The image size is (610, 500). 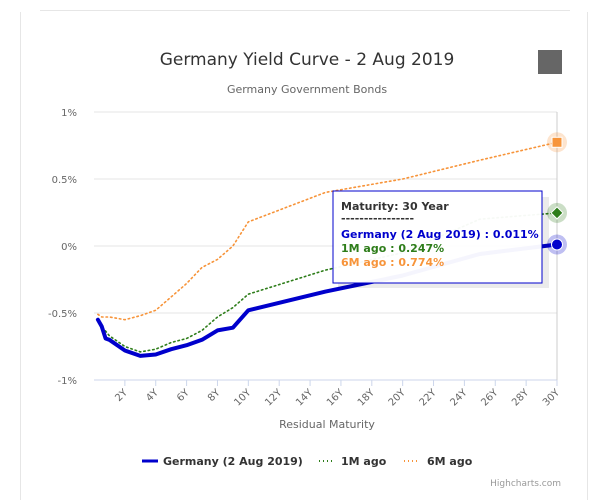 What do you see at coordinates (557, 213) in the screenshot?
I see `marker-1m-ago` at bounding box center [557, 213].